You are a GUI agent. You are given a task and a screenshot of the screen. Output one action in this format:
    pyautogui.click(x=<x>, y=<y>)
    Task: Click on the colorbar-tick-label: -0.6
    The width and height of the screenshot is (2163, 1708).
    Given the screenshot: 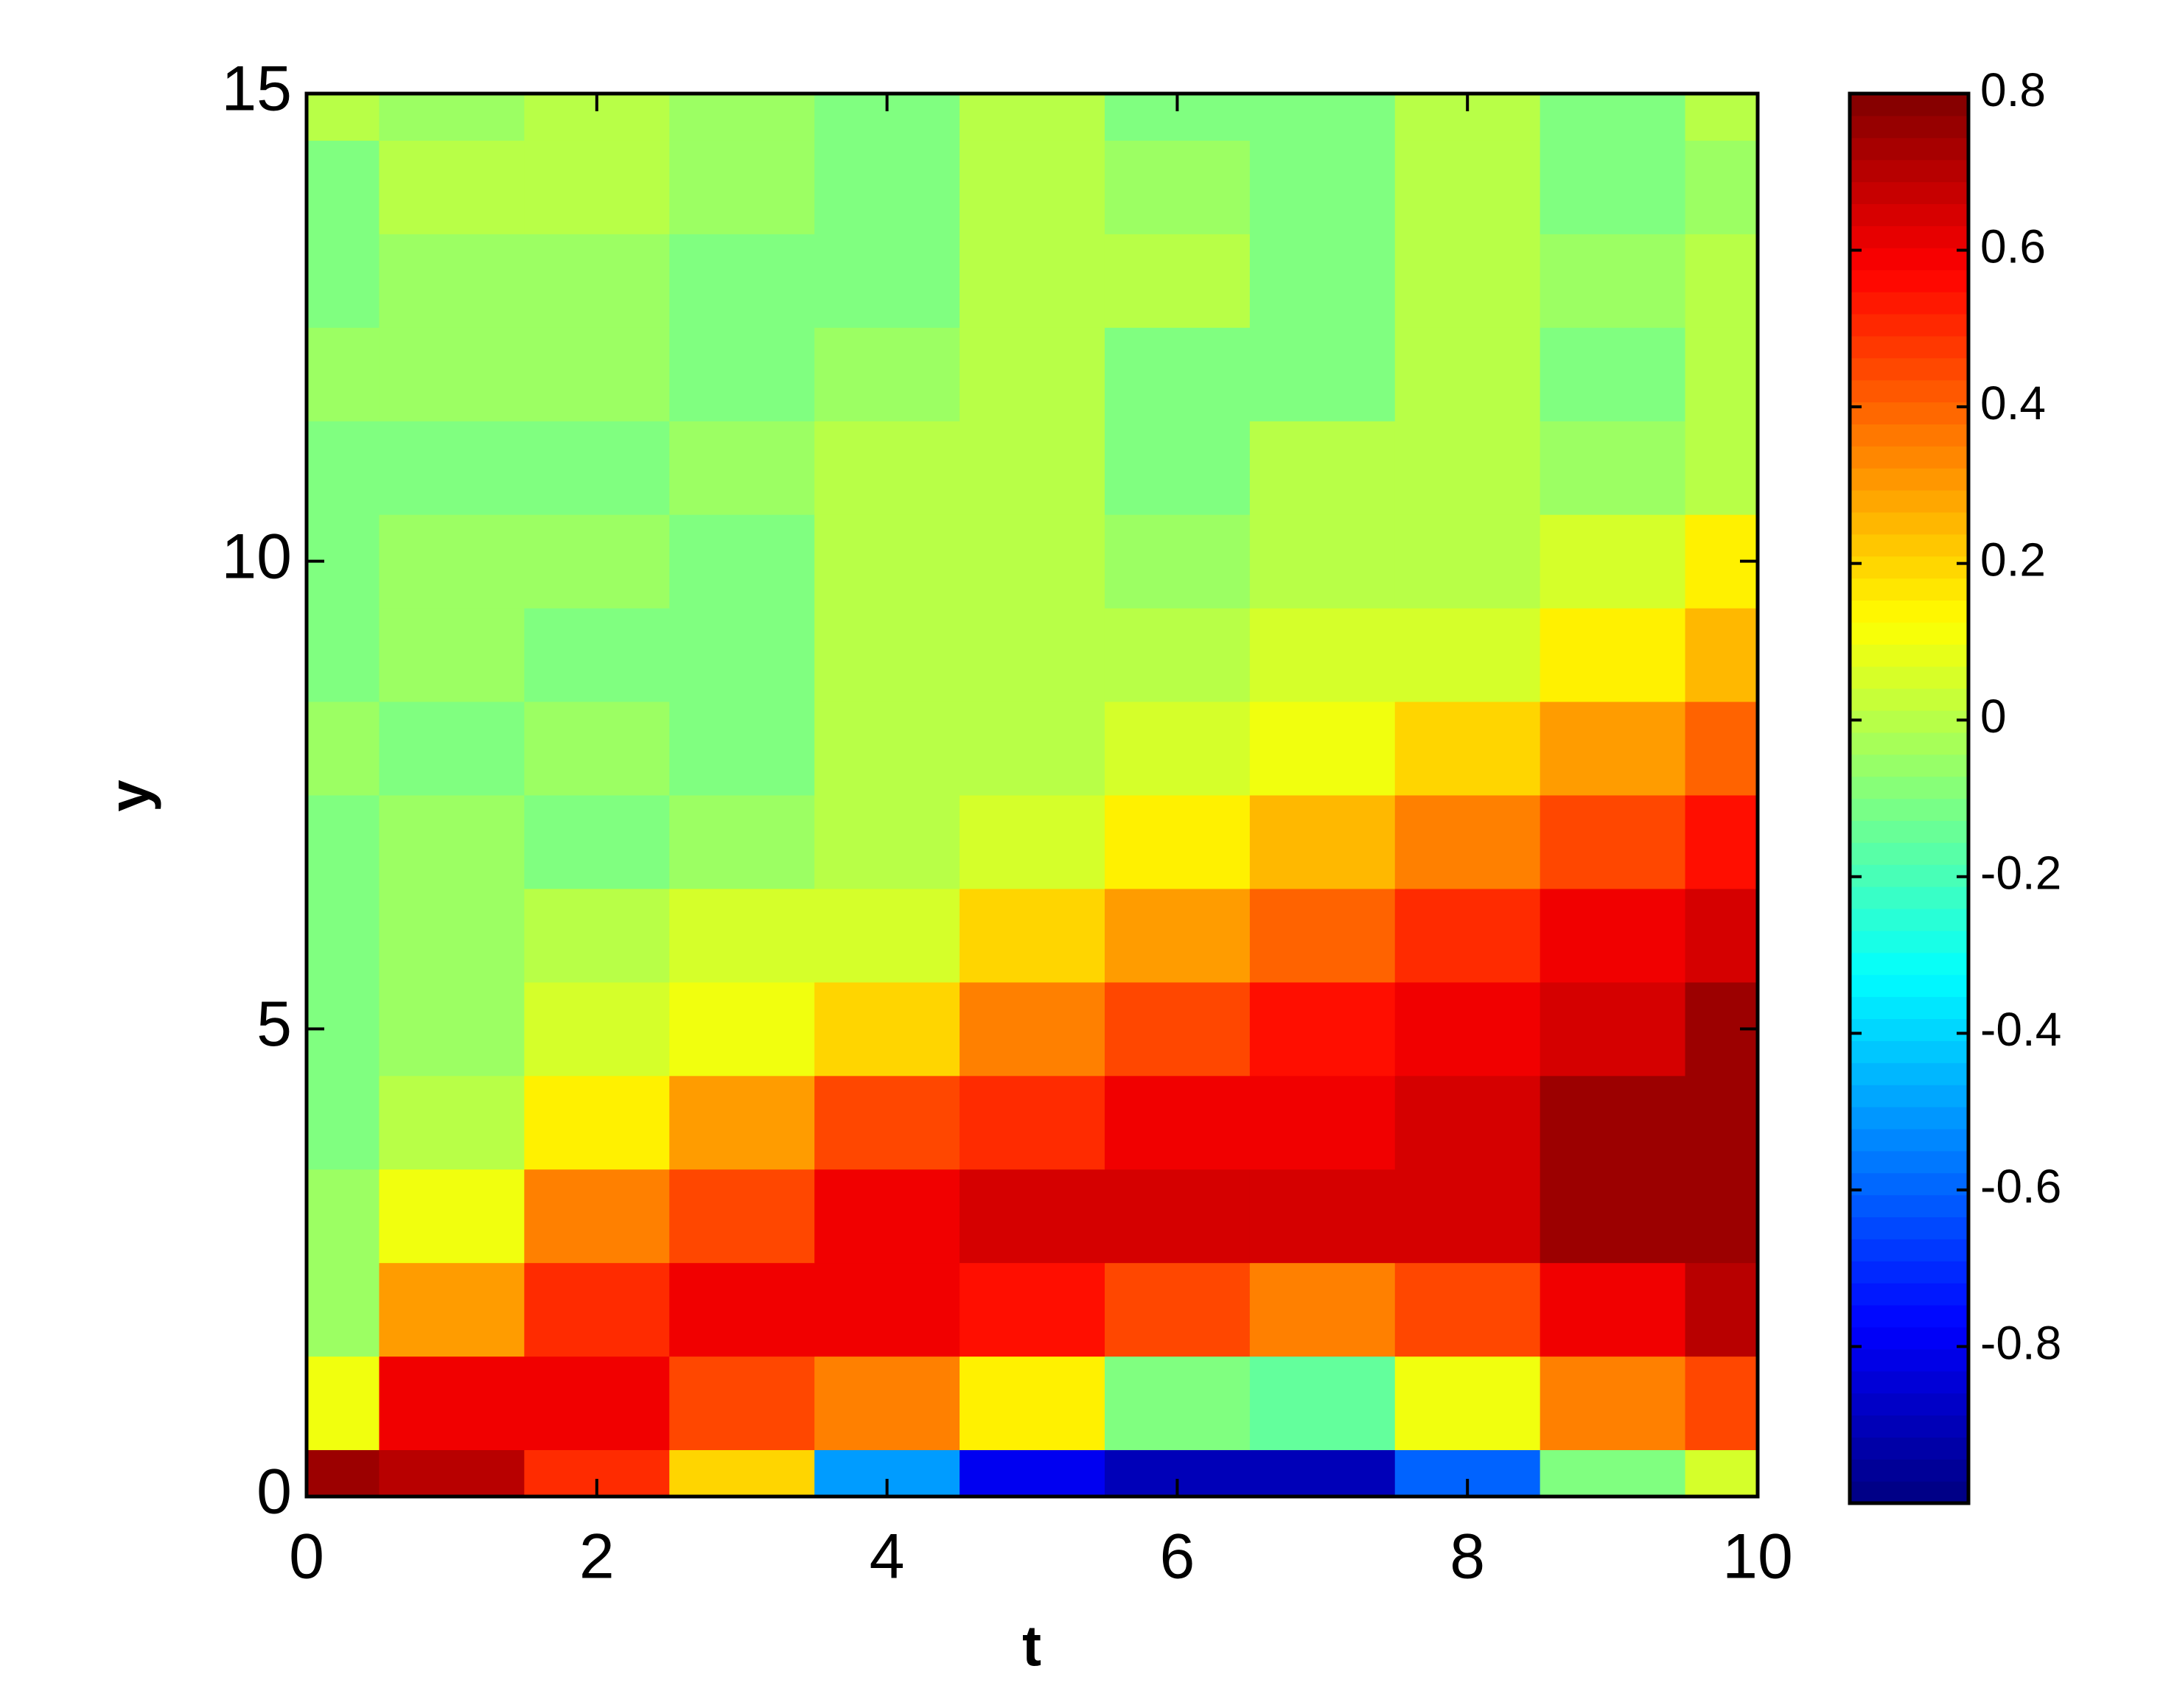 What is the action you would take?
    pyautogui.click(x=2020, y=1186)
    